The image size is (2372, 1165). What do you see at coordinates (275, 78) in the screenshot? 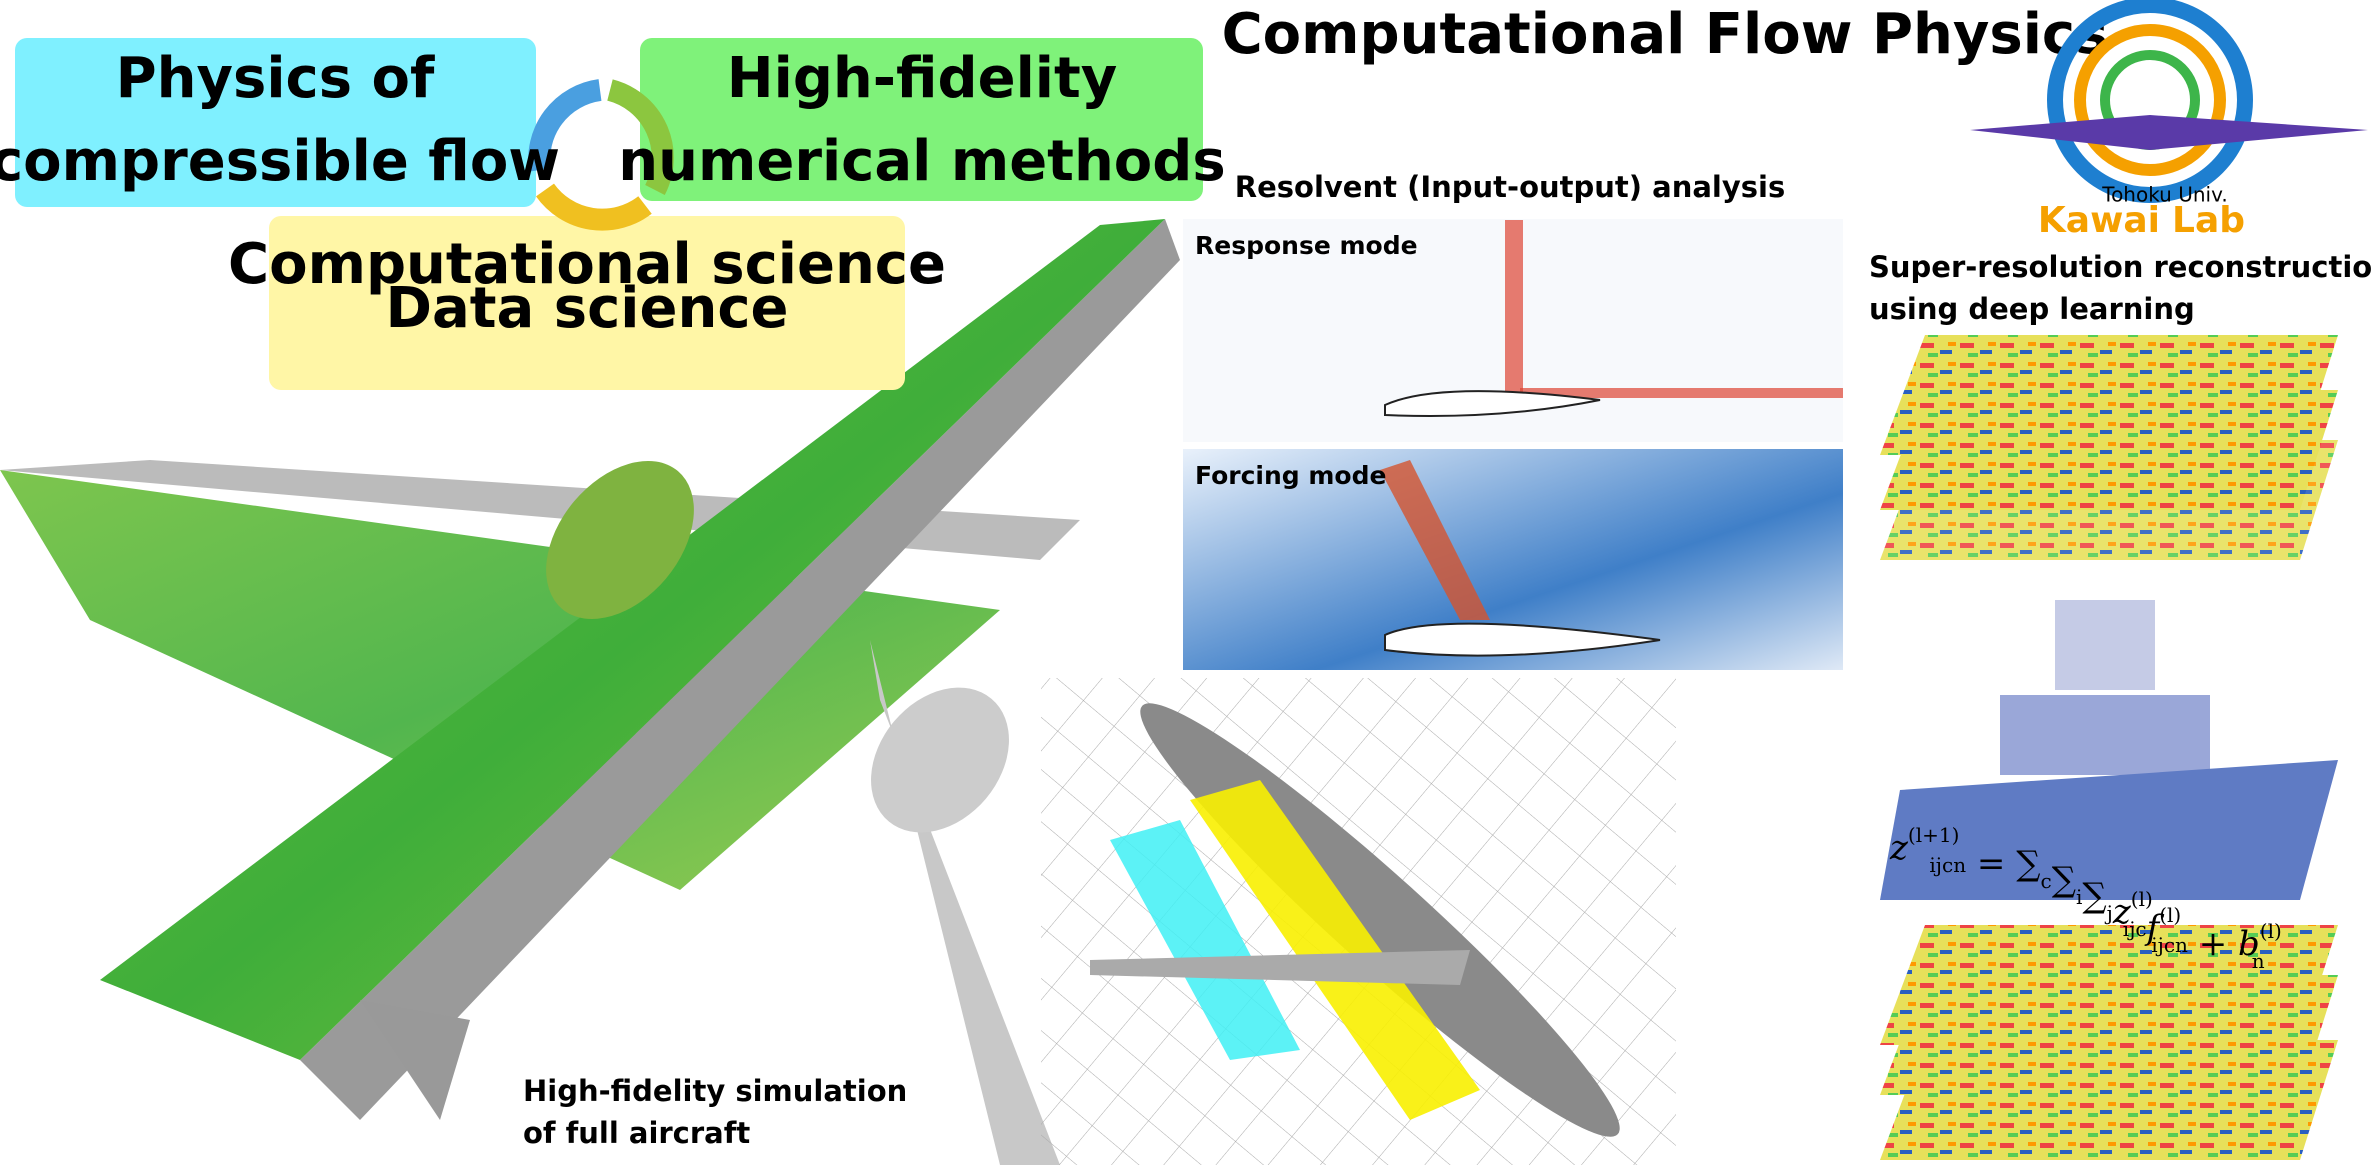
I see `theme-text: Physics of` at bounding box center [275, 78].